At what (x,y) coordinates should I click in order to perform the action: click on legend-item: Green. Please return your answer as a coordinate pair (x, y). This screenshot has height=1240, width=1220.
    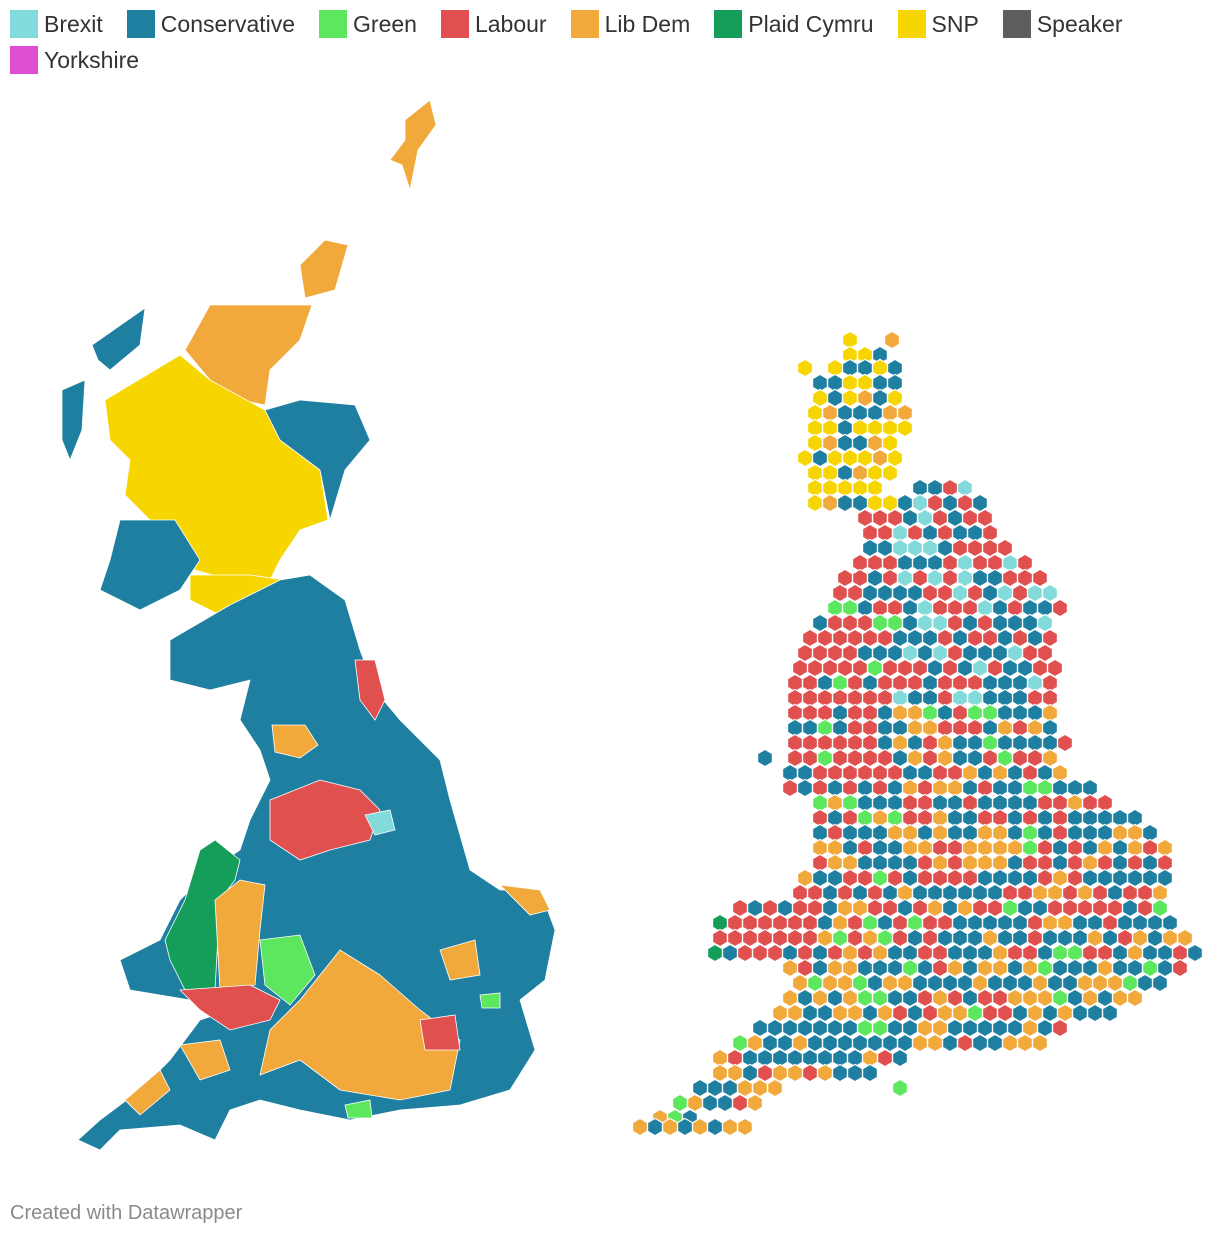
    Looking at the image, I should click on (368, 24).